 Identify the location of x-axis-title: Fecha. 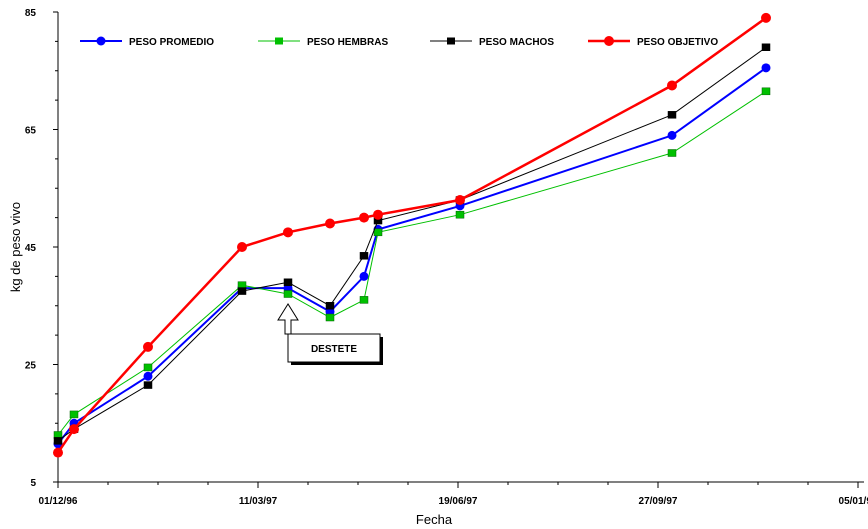
(434, 519).